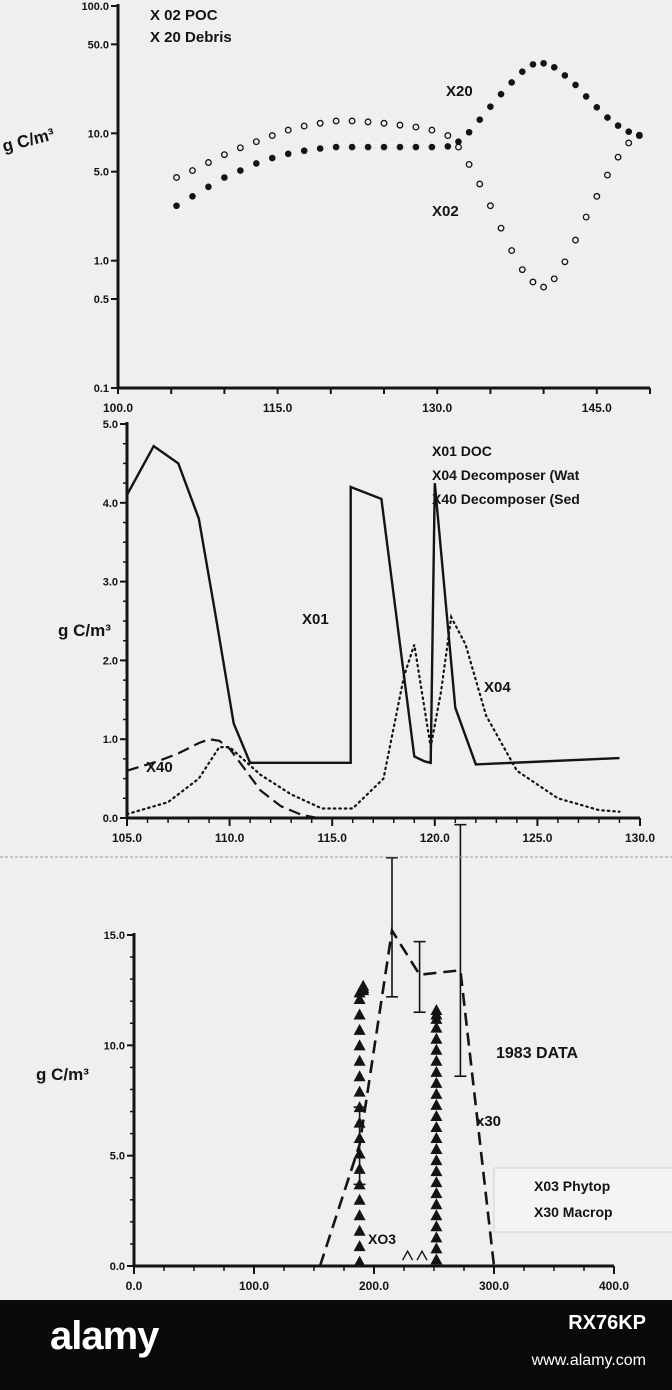  I want to click on footer: alamy RX76KP www.alamy.com, so click(336, 1345).